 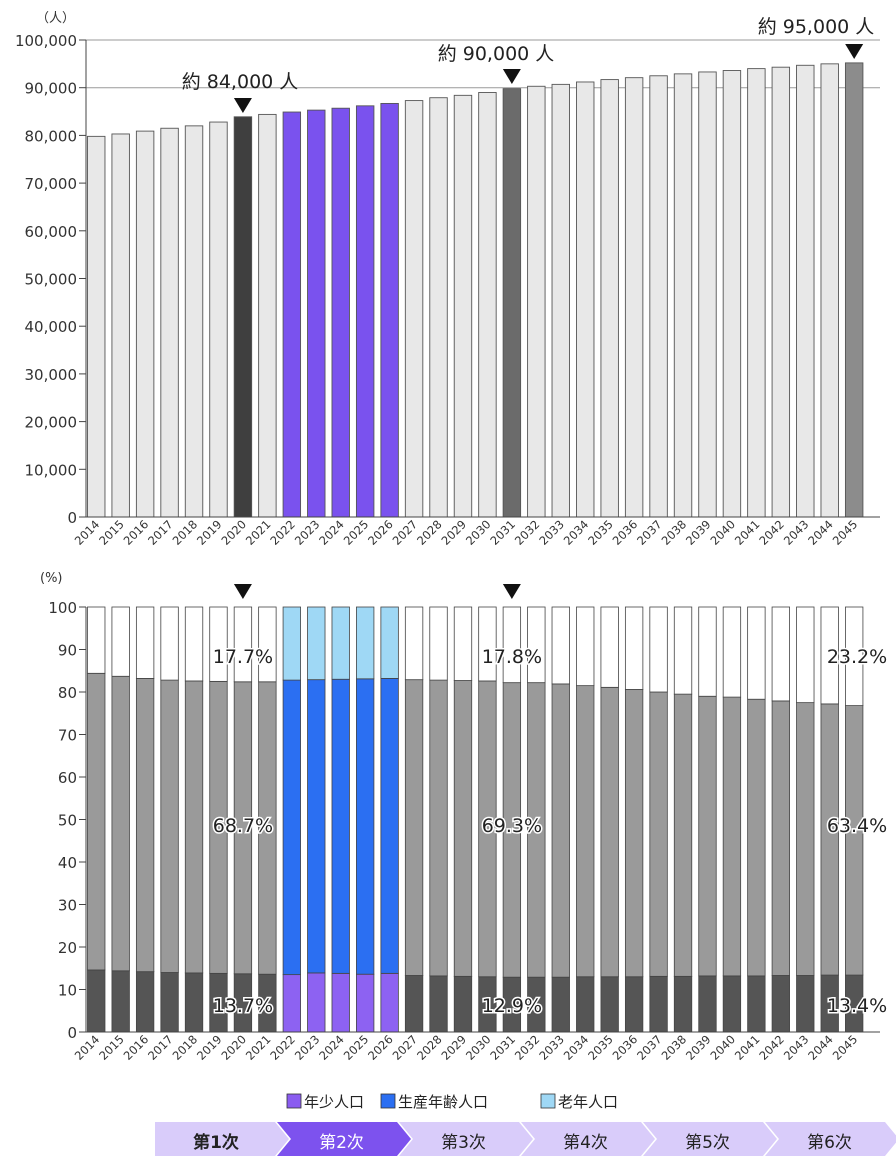 I want to click on x-tick-label-top-2034: 2034, so click(x=576, y=532).